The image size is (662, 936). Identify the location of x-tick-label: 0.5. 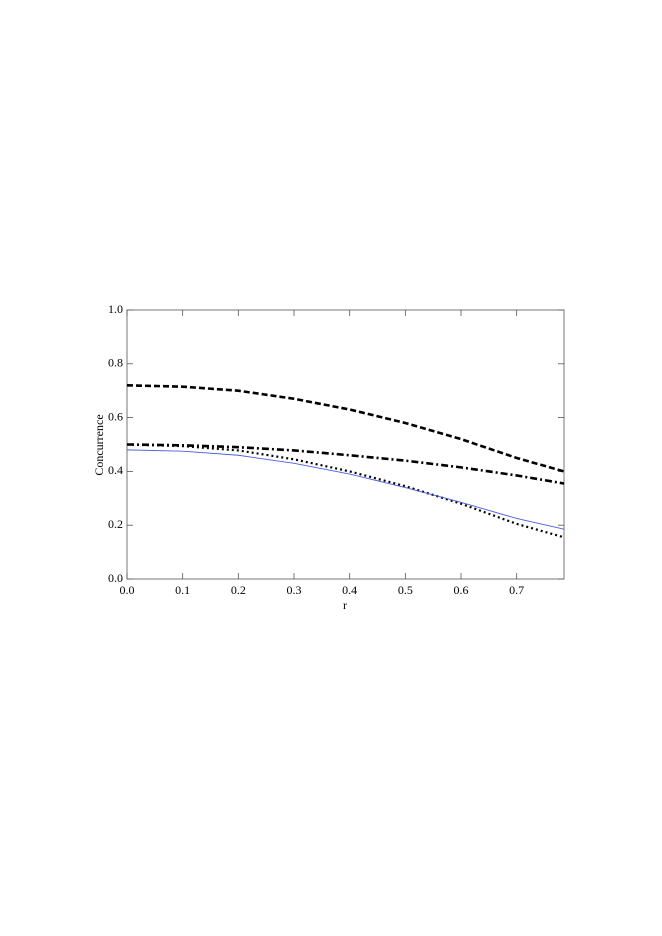
(405, 590).